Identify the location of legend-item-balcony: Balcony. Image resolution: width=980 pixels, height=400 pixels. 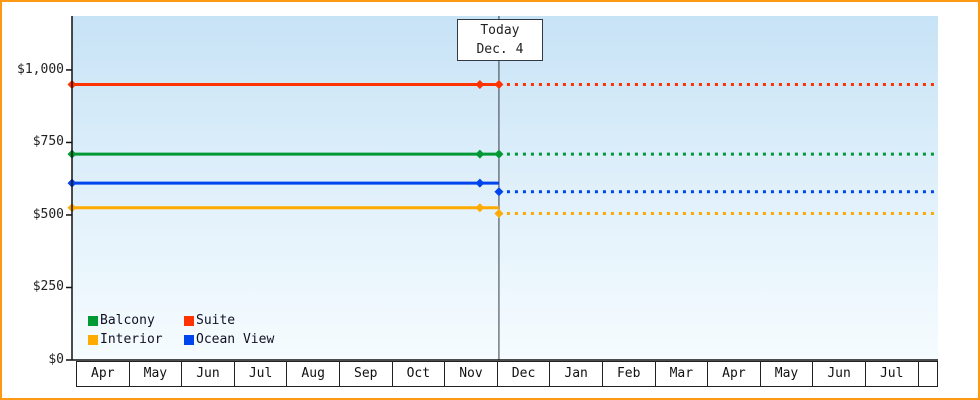
(136, 320).